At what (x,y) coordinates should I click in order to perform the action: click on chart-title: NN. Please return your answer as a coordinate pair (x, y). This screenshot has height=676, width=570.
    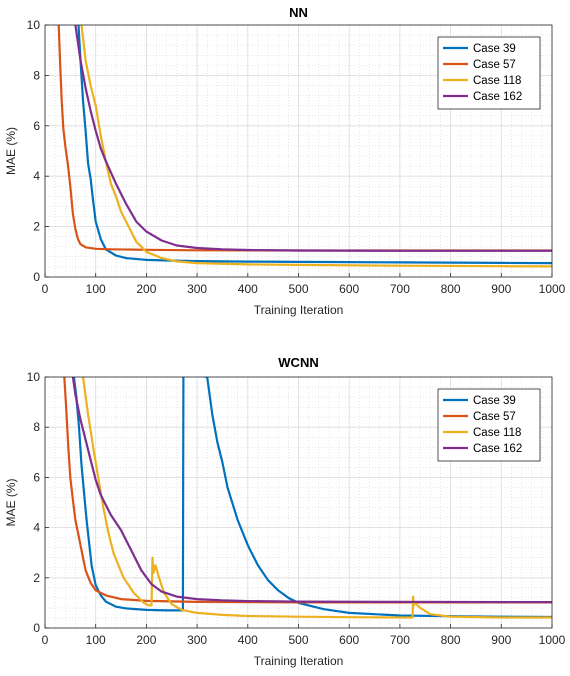
    Looking at the image, I should click on (298, 12).